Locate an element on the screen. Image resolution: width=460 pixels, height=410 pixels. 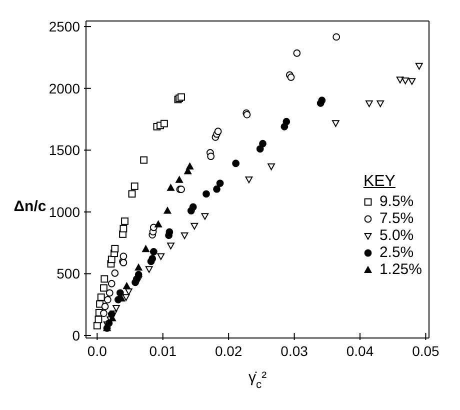
y-tick-label: 500 is located at coordinates (68, 274).